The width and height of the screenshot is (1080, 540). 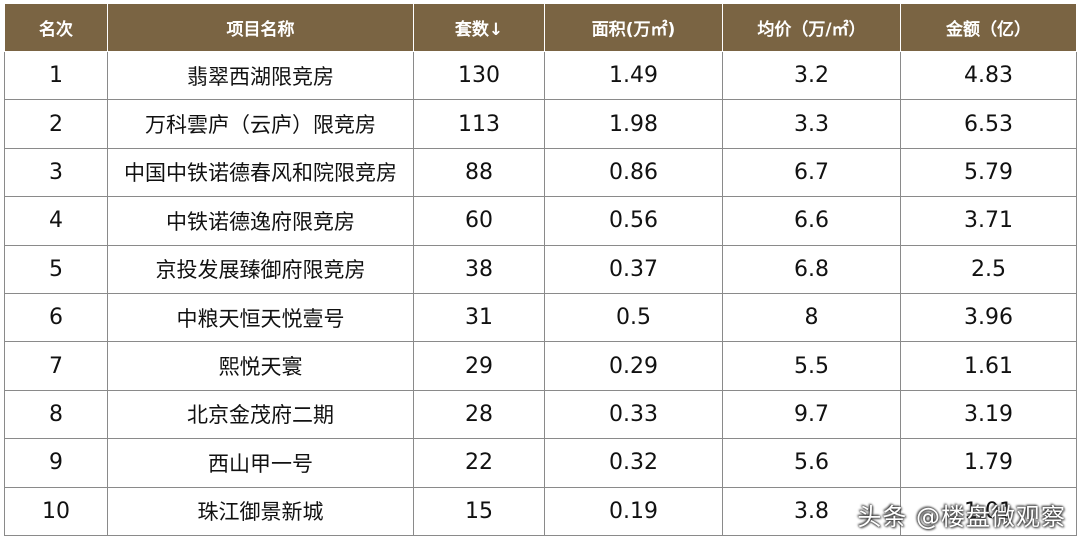 I want to click on cell-rank: 8, so click(x=56, y=414).